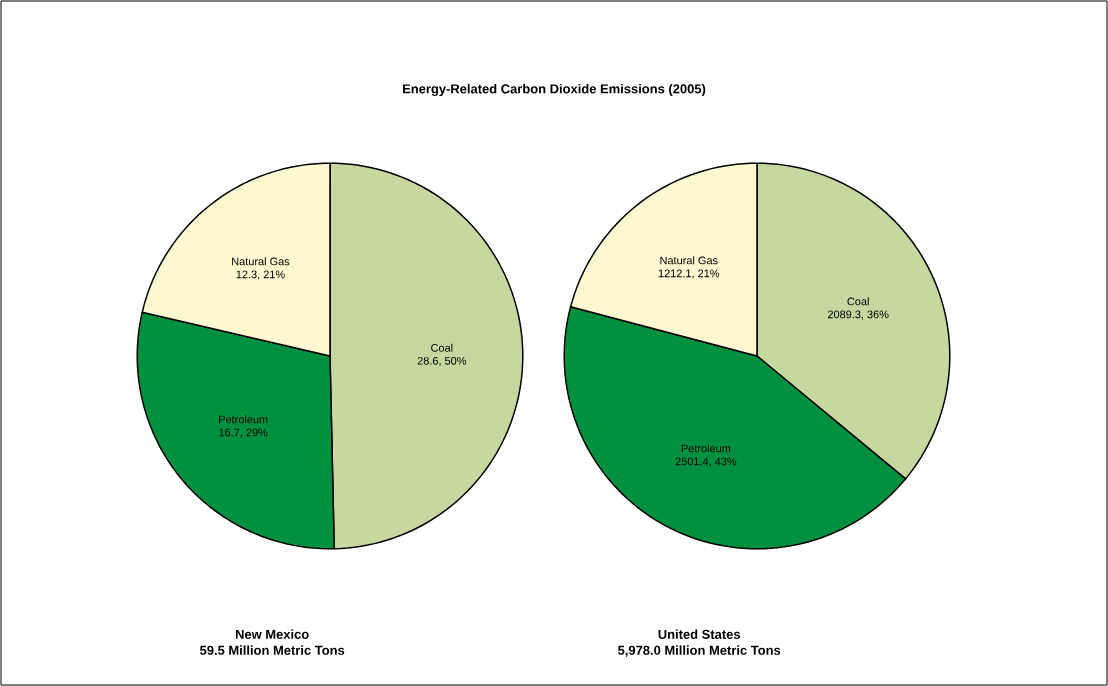 The height and width of the screenshot is (686, 1108). Describe the element at coordinates (243, 433) in the screenshot. I see `data-label: 16.7, 29%` at that location.